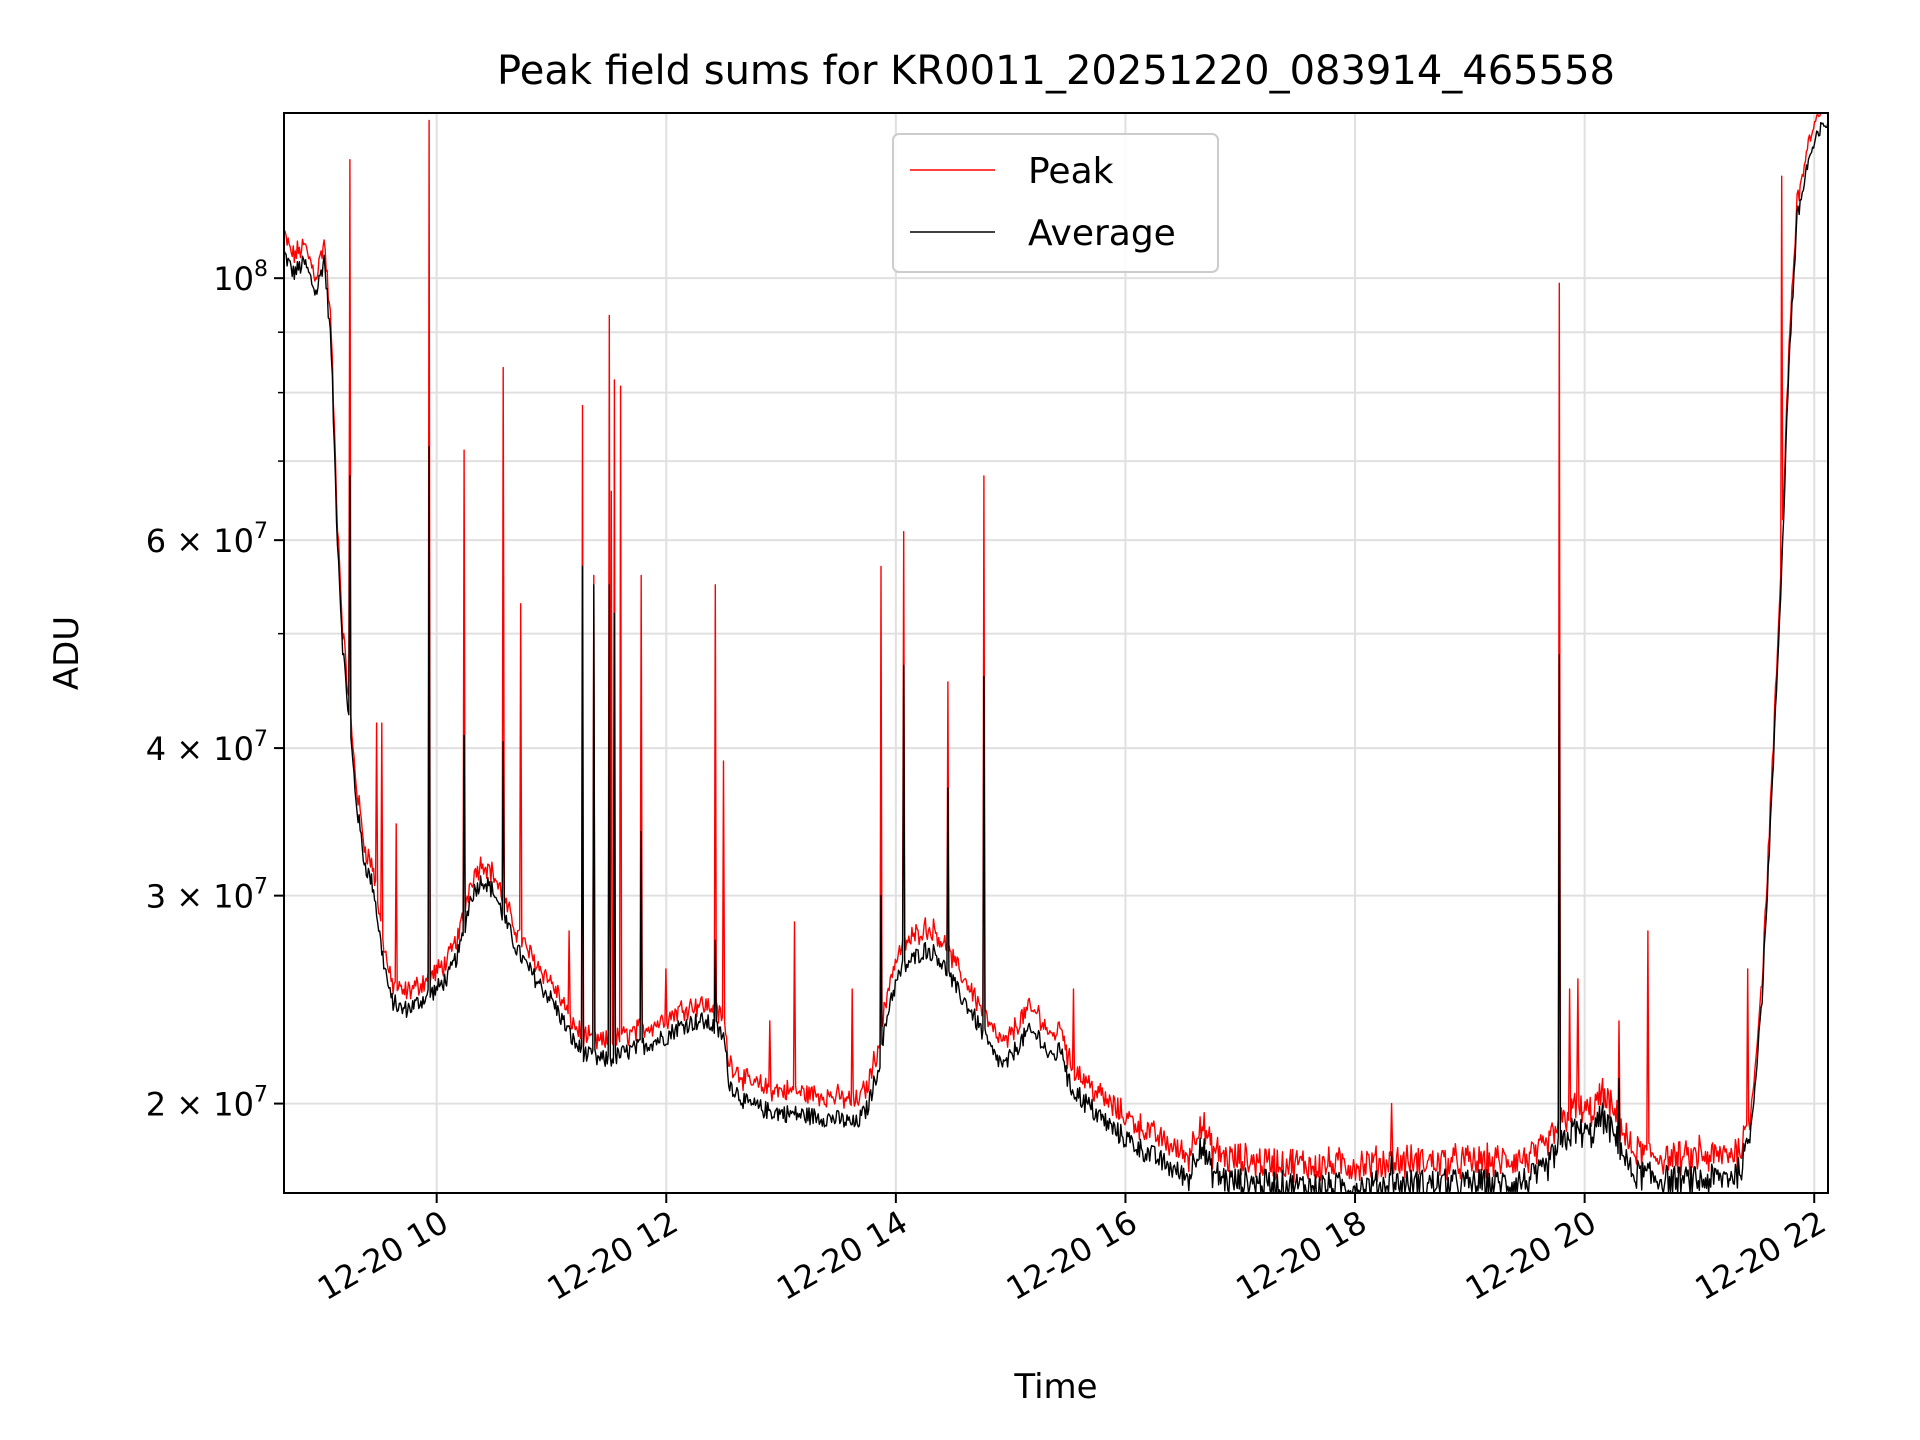  What do you see at coordinates (207, 1103) in the screenshot?
I see `y-tick-label: 2 × 107` at bounding box center [207, 1103].